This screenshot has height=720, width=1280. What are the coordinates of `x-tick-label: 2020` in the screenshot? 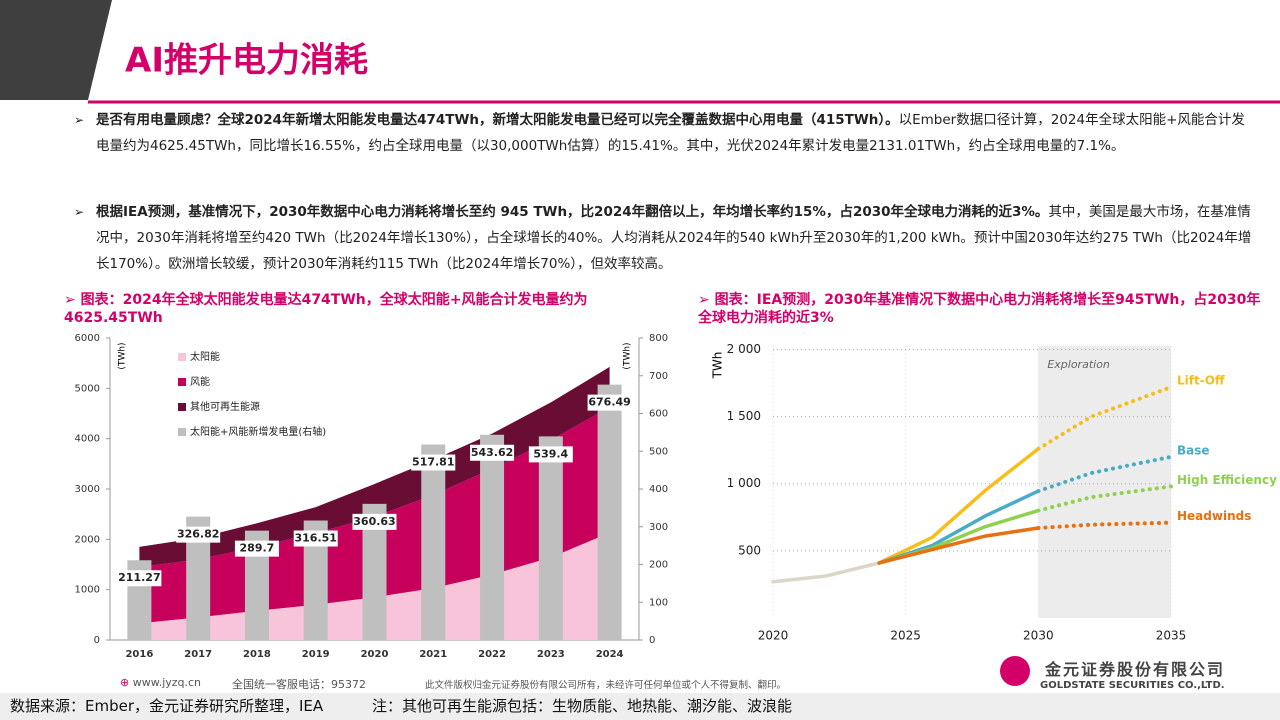 It's located at (773, 636).